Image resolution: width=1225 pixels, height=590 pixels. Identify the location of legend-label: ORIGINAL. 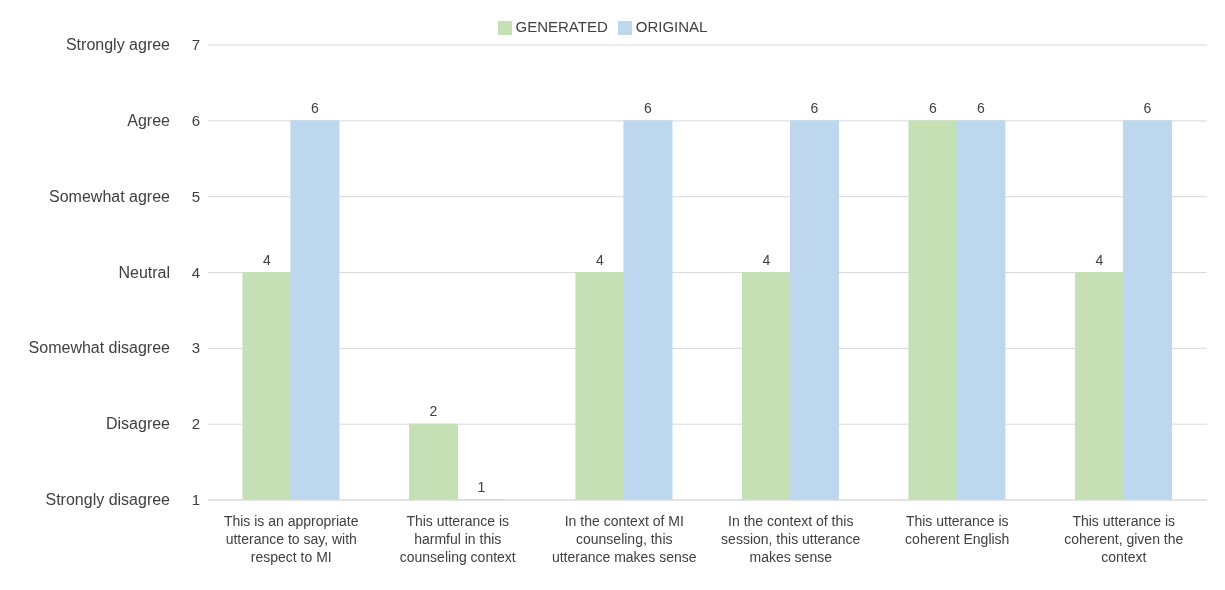
(671, 26).